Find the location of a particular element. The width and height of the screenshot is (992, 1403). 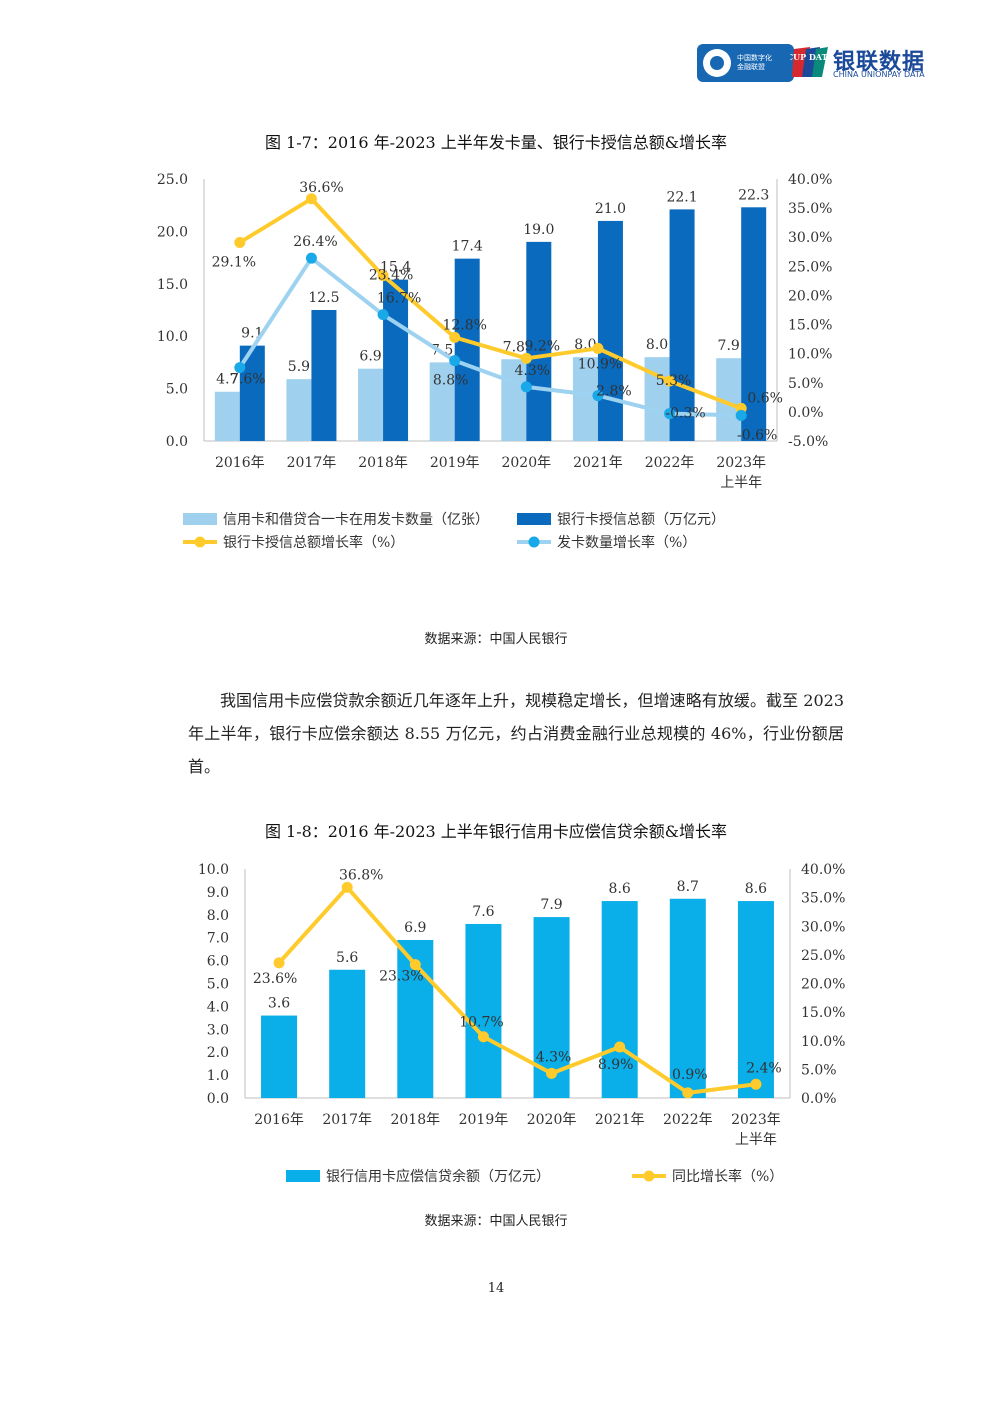

bar-value-label: 3.6 is located at coordinates (279, 1004).